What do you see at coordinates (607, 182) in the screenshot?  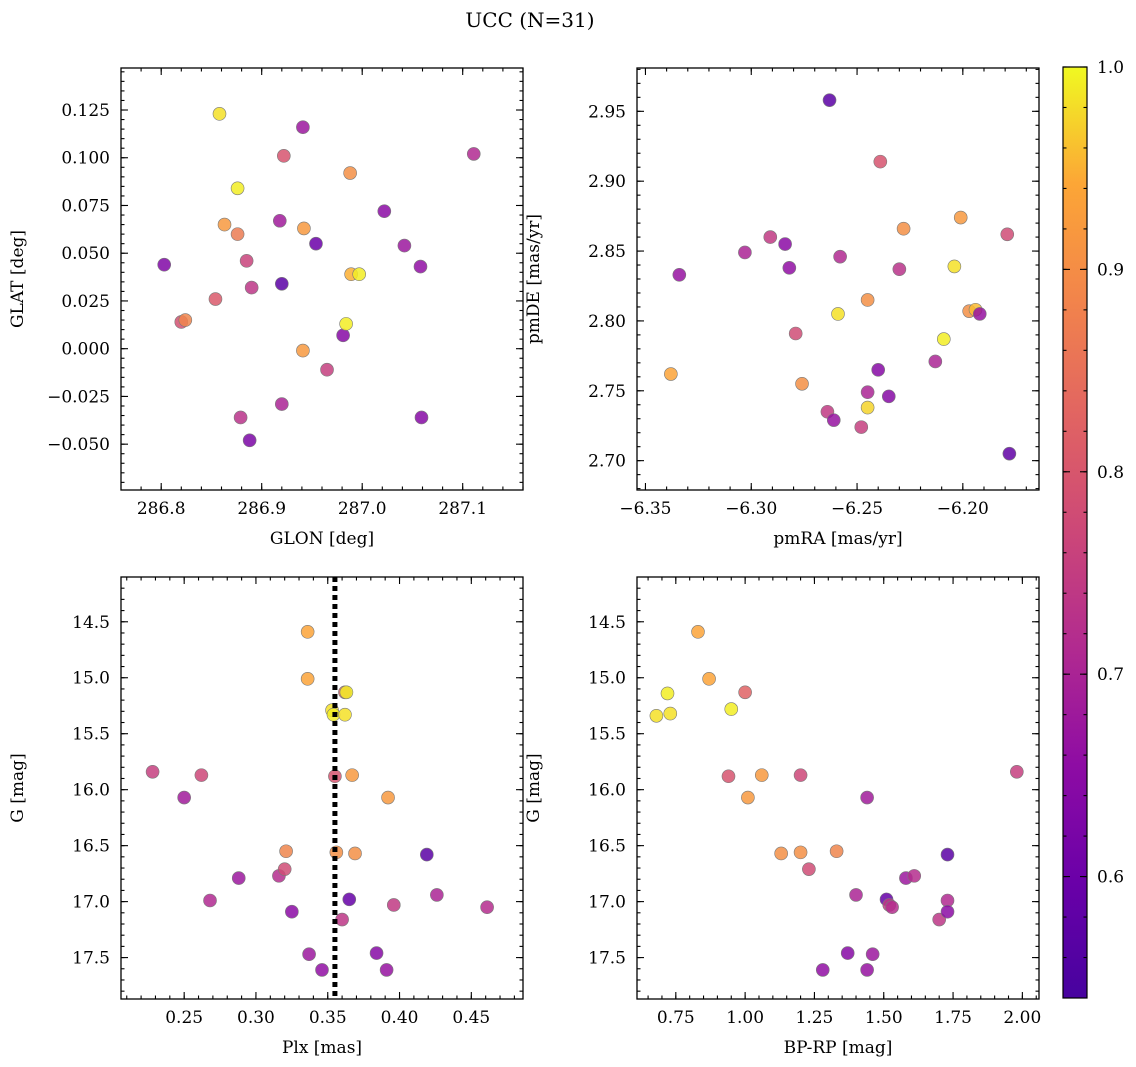 I see `y-tick-label: 2.90` at bounding box center [607, 182].